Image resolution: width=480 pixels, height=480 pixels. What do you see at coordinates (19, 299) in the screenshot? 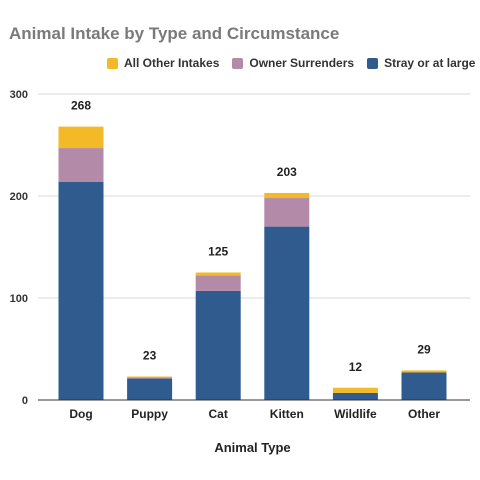
I see `y-tick-label-100: 100` at bounding box center [19, 299].